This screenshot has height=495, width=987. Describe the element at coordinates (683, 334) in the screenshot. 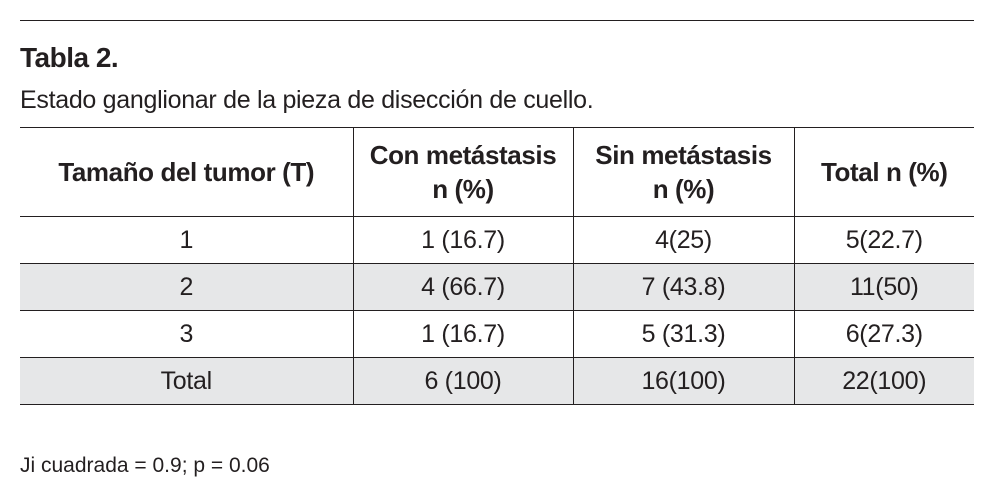

I see `cell-without-metastasis: 5 (31.3)` at that location.